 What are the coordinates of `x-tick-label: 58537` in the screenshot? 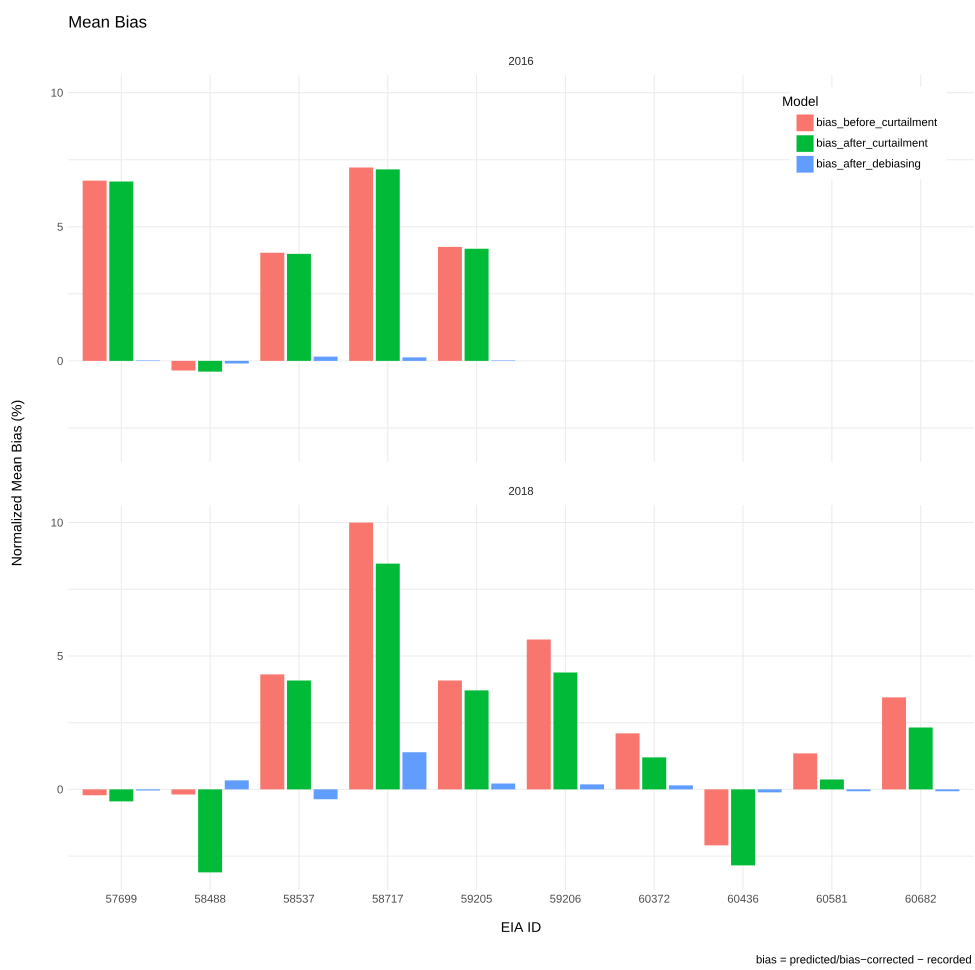 It's located at (299, 898).